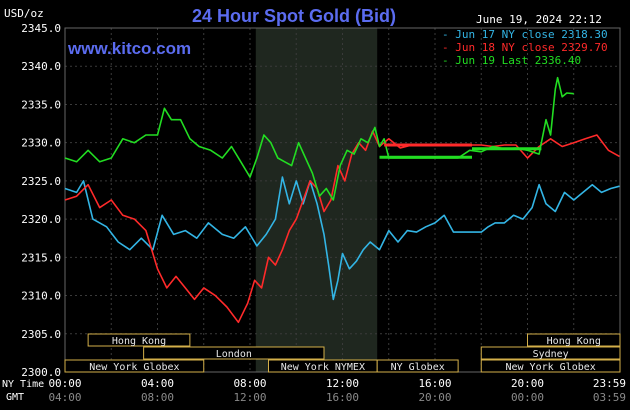 The image size is (630, 410). Describe the element at coordinates (15, 397) in the screenshot. I see `gmt-label: GMT` at that location.